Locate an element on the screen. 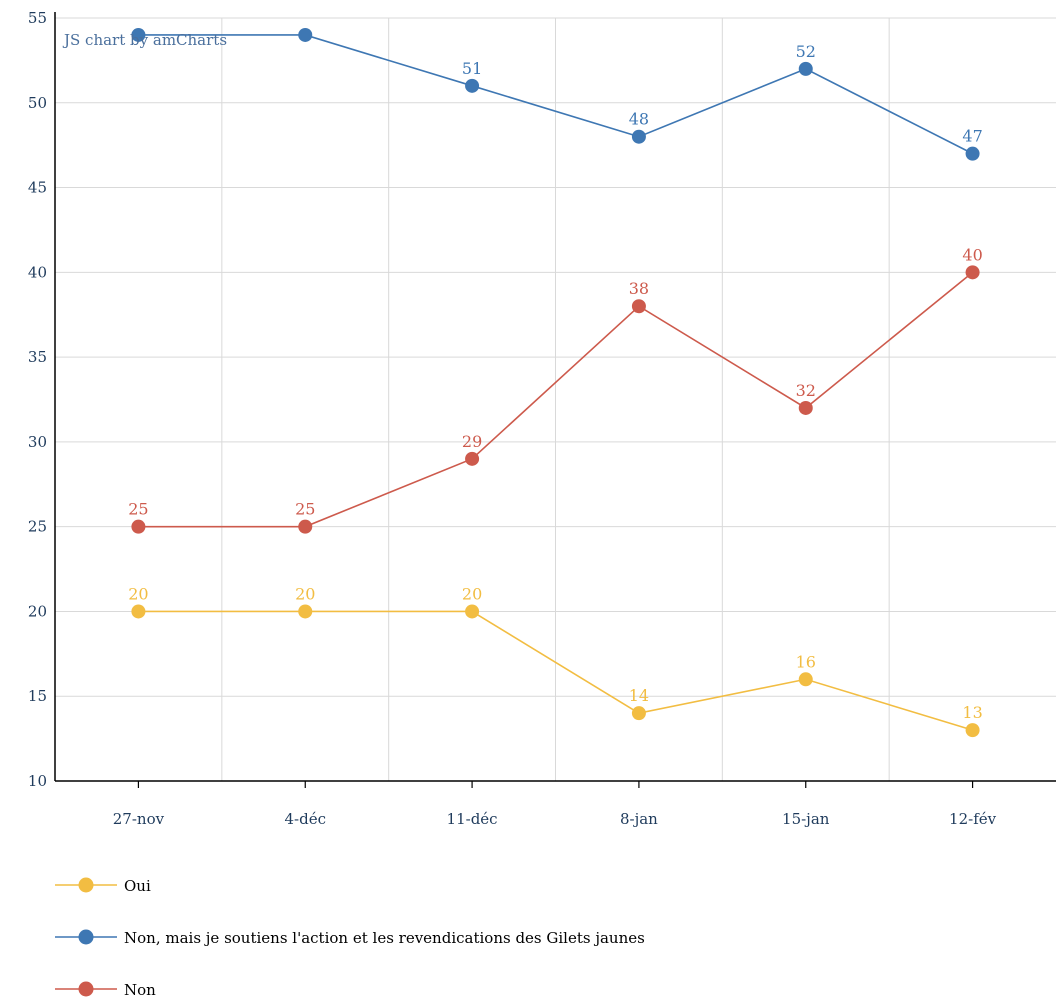 This screenshot has height=1001, width=1056. legend-label: Oui is located at coordinates (137, 886).